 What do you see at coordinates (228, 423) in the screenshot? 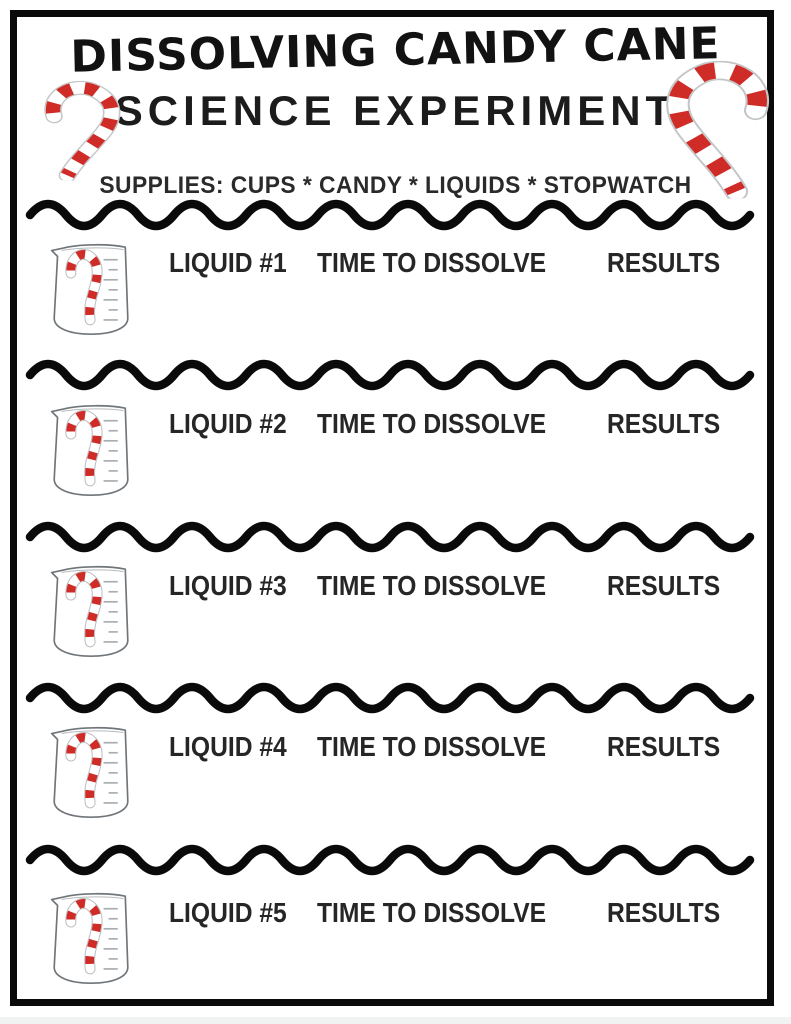
I see `liquid-label: LIQUID #2` at bounding box center [228, 423].